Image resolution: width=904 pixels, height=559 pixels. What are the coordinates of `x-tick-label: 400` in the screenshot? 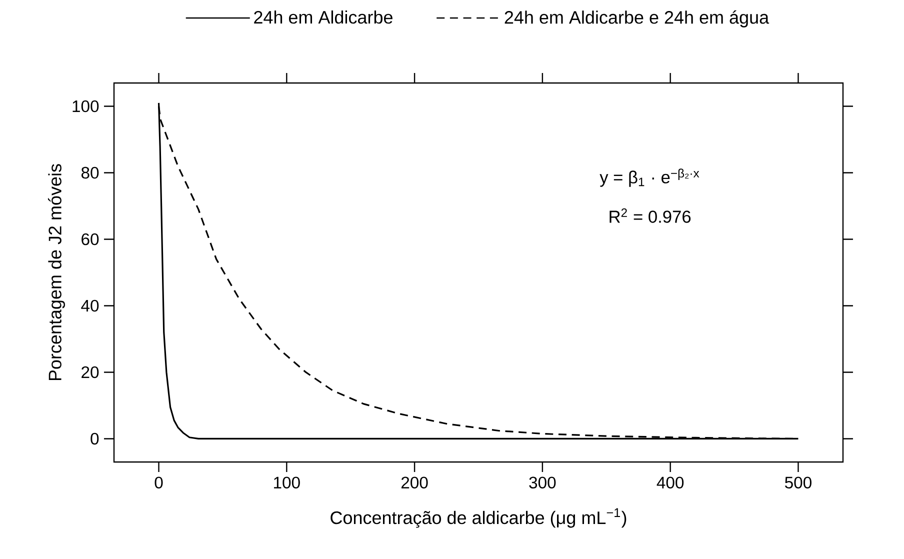 It's located at (670, 482).